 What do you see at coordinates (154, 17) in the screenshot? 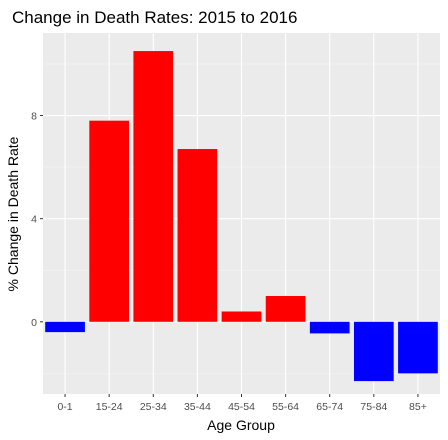
I see `chart-title: Change in Death Rates: 2015 to 2016` at bounding box center [154, 17].